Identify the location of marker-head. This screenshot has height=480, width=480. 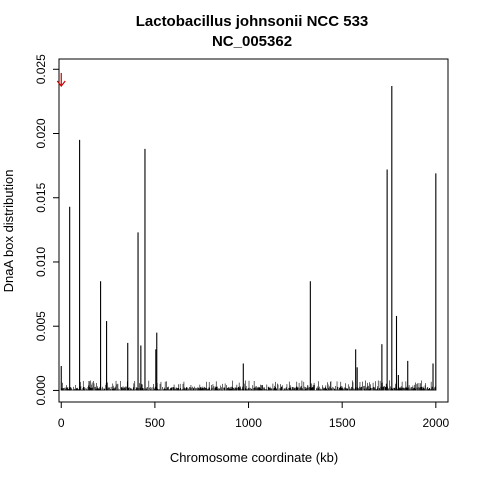
(61, 83).